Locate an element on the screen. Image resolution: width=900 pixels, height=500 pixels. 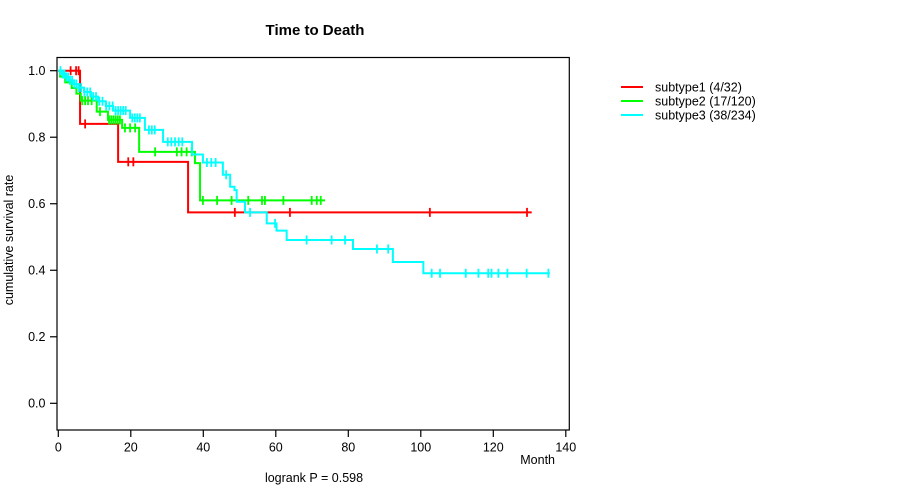
y-tick-label: 0.6 is located at coordinates (36, 204).